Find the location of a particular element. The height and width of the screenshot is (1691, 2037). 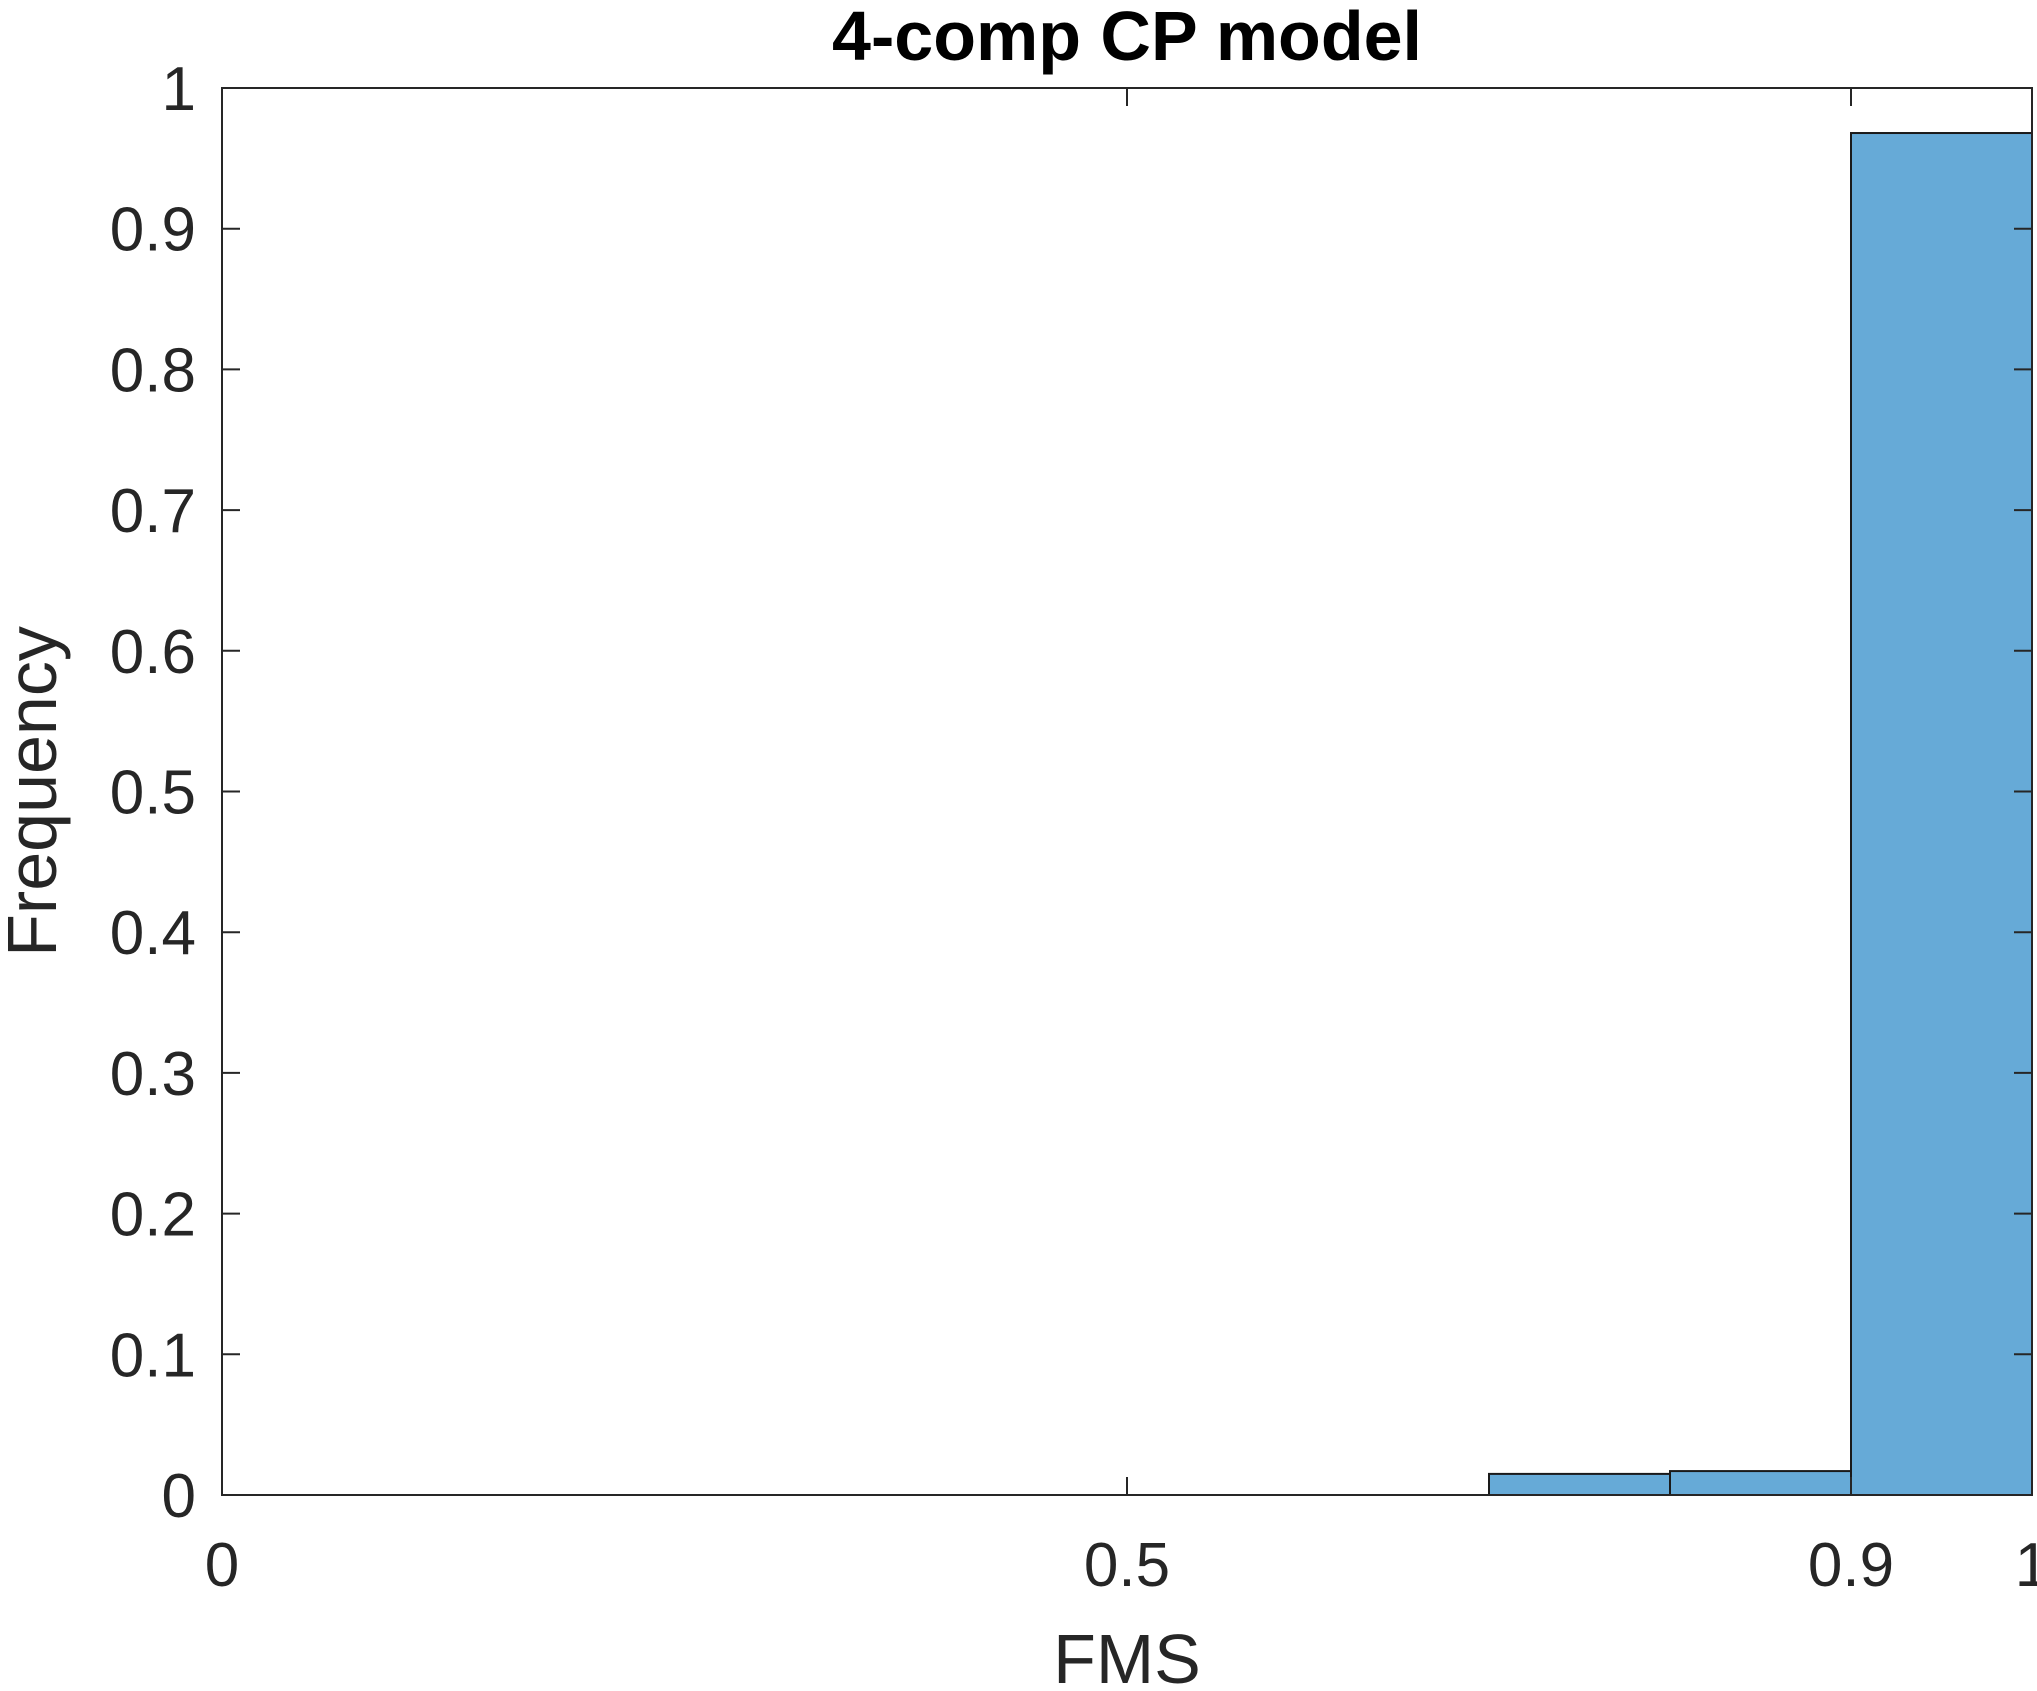

y-tick-label: 0.2 is located at coordinates (153, 1215).